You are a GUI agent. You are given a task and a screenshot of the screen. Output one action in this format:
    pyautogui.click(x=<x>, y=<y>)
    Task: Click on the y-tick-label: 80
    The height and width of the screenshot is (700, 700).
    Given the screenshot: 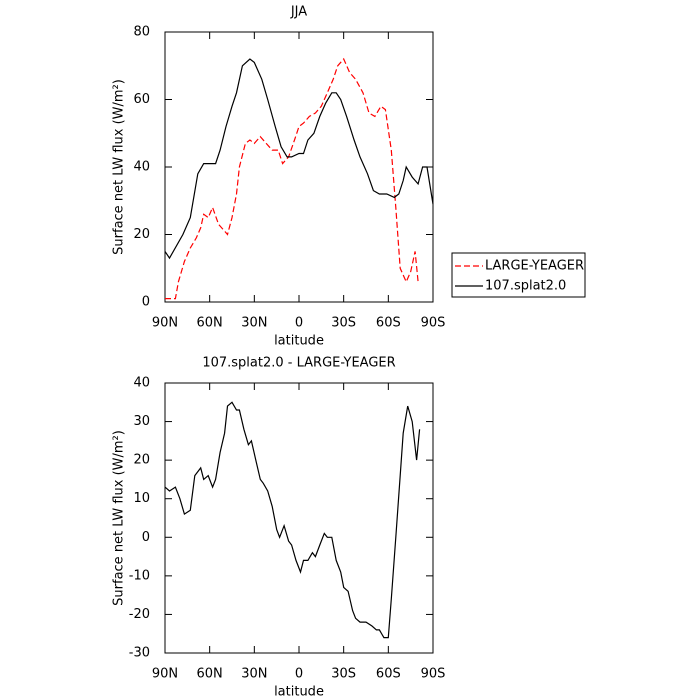 What is the action you would take?
    pyautogui.click(x=141, y=32)
    